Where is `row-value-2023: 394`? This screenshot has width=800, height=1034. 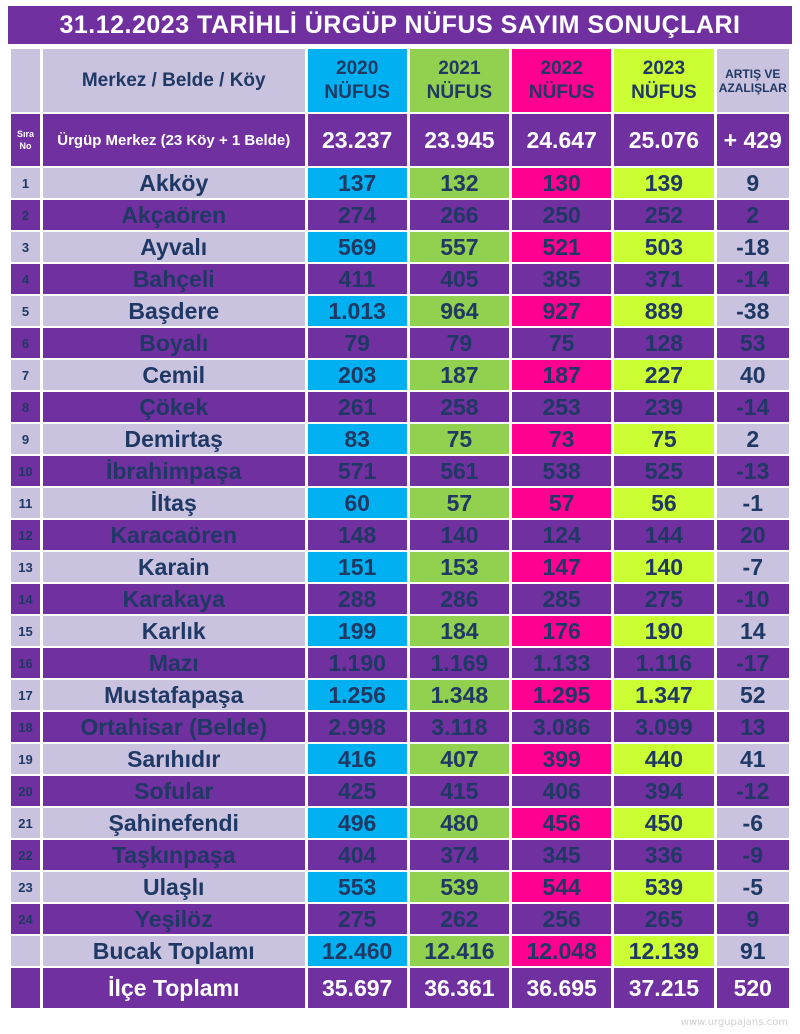
row-value-2023: 394 is located at coordinates (664, 791).